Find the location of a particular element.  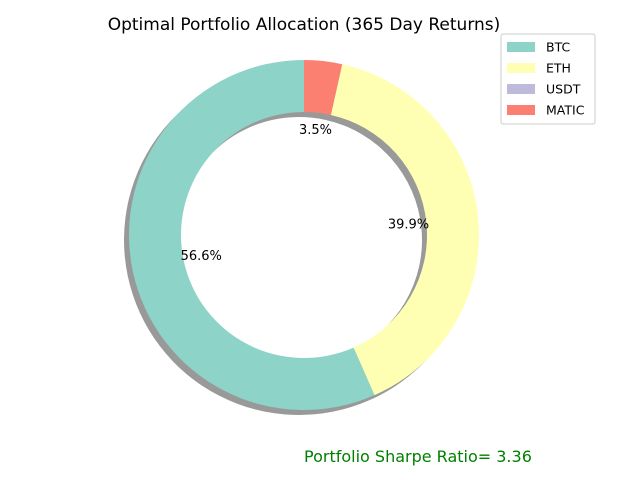

slice-matic is located at coordinates (323, 87).